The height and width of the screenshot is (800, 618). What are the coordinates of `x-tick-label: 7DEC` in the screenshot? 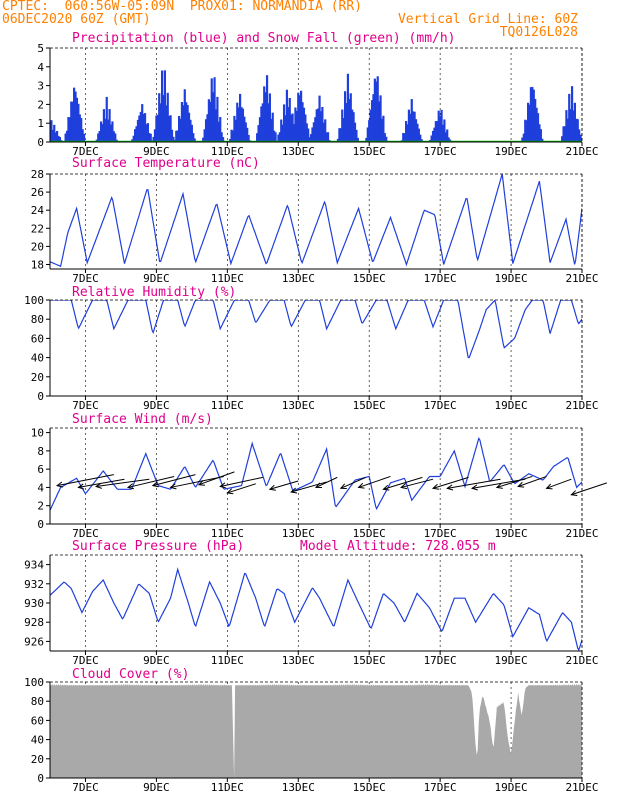 It's located at (85, 787).